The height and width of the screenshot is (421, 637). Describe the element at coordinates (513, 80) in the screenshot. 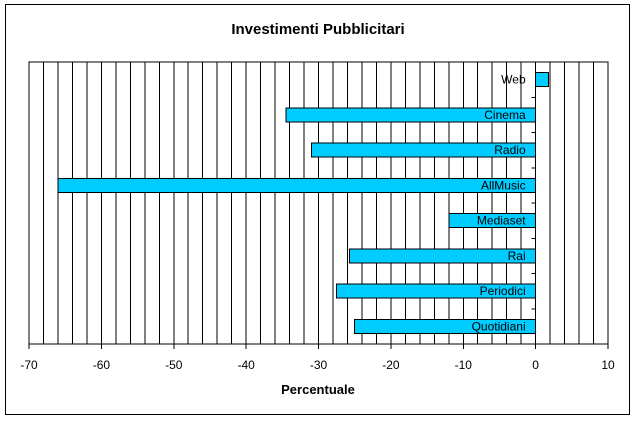

I see `category-label: Web` at that location.